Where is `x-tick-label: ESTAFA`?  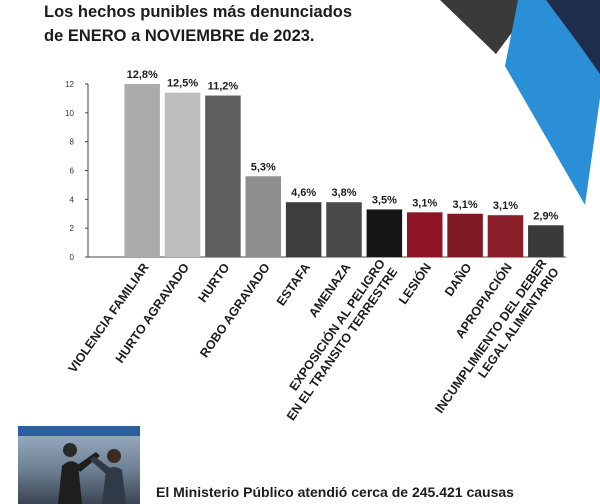
x-tick-label: ESTAFA is located at coordinates (293, 285).